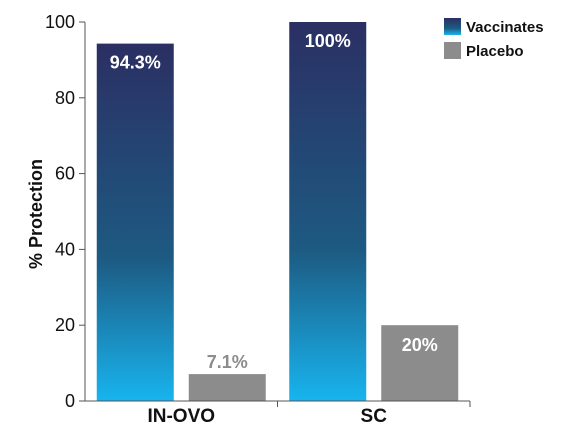 The width and height of the screenshot is (570, 423). Describe the element at coordinates (452, 50) in the screenshot. I see `legend-swatch-placebo` at that location.